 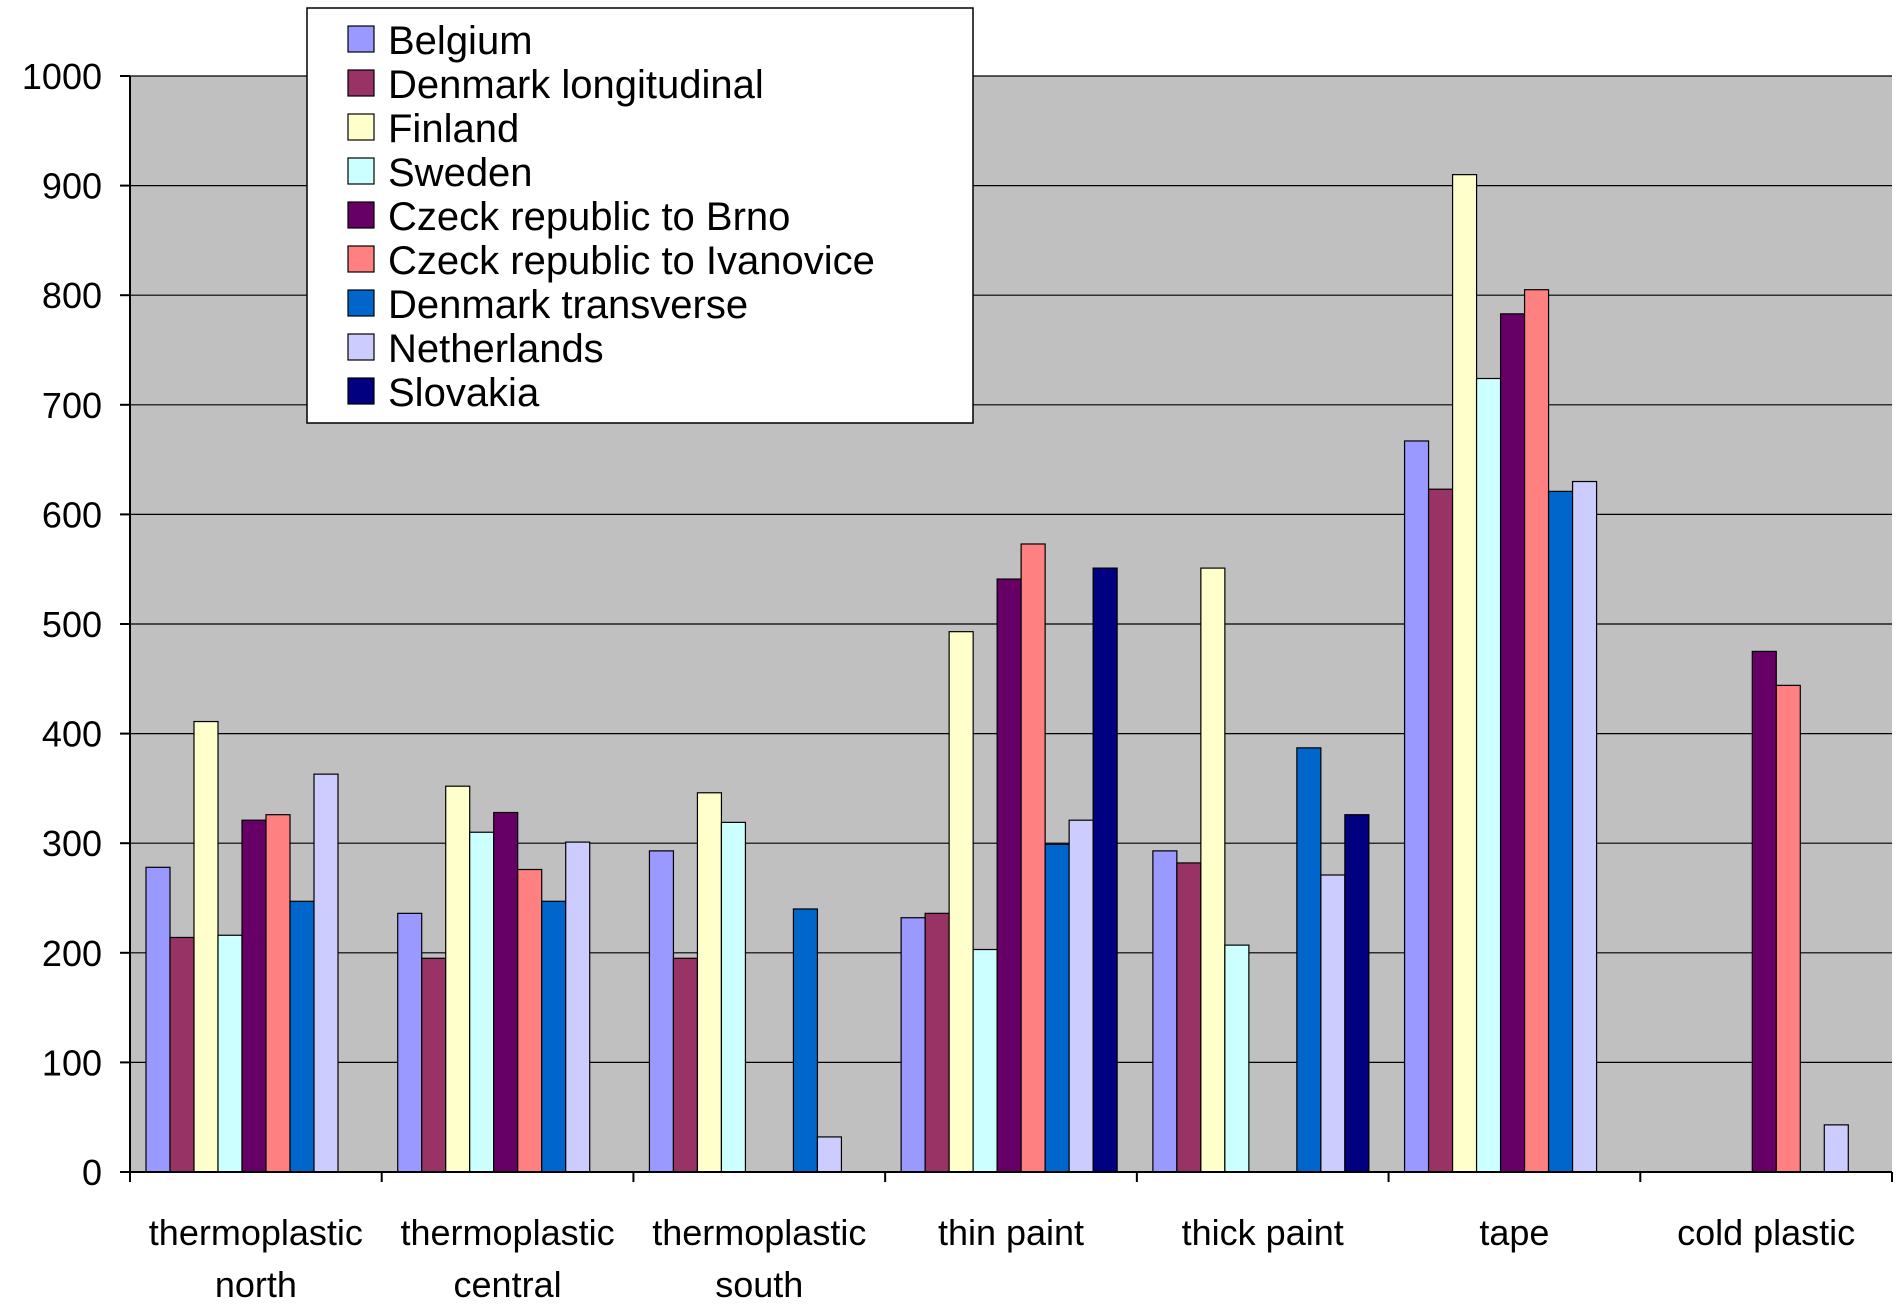 I want to click on x-category-label: thick paint, so click(x=1263, y=1232).